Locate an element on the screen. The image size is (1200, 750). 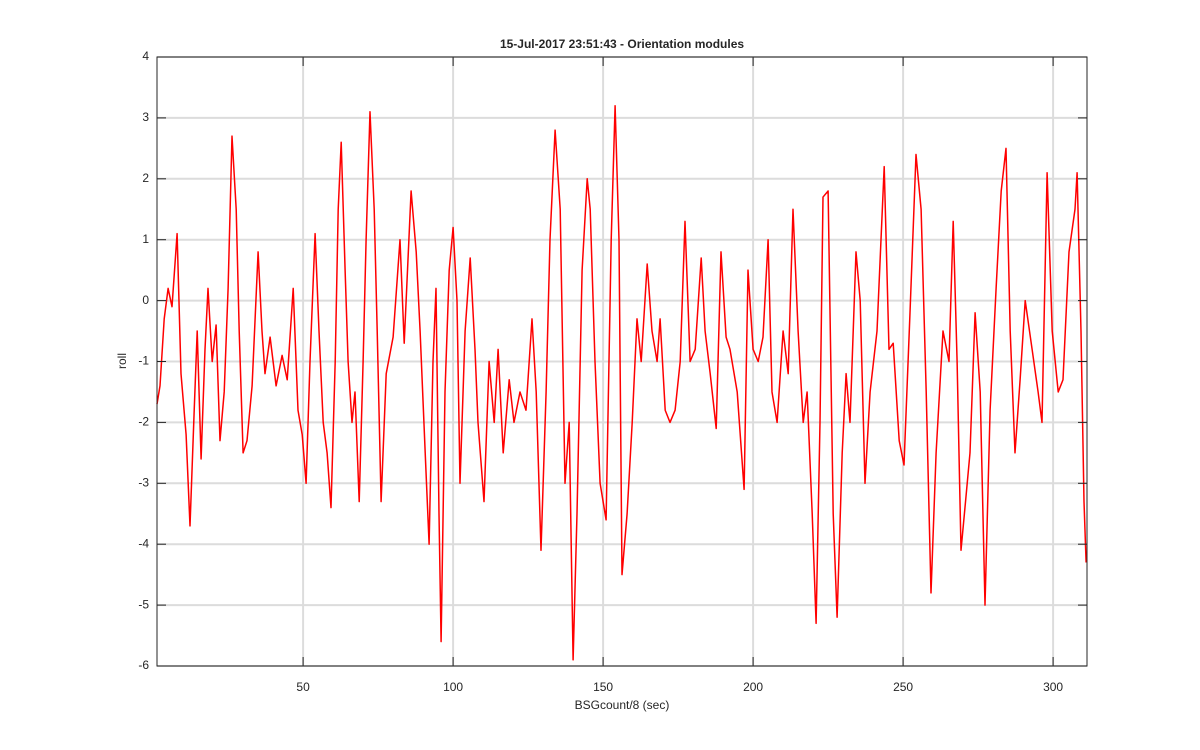
x-tick-label: 250 is located at coordinates (903, 687).